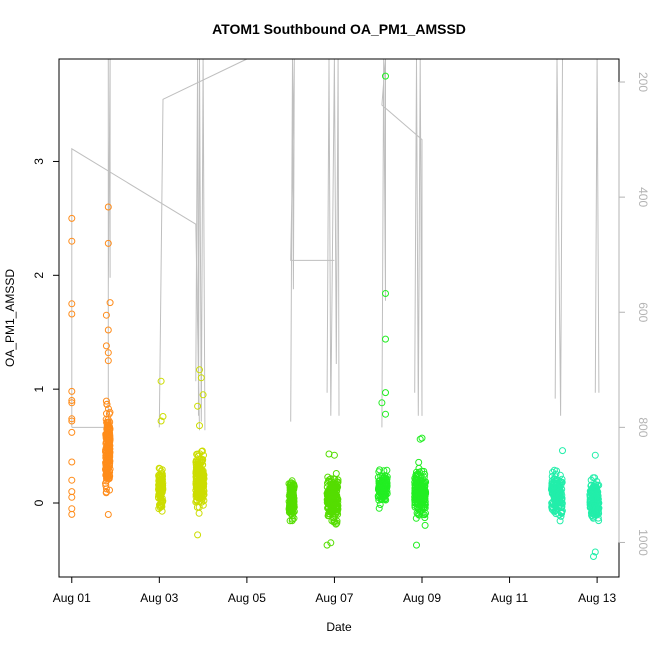 This screenshot has width=650, height=650. Describe the element at coordinates (643, 427) in the screenshot. I see `y2-tick-label: 800` at that location.